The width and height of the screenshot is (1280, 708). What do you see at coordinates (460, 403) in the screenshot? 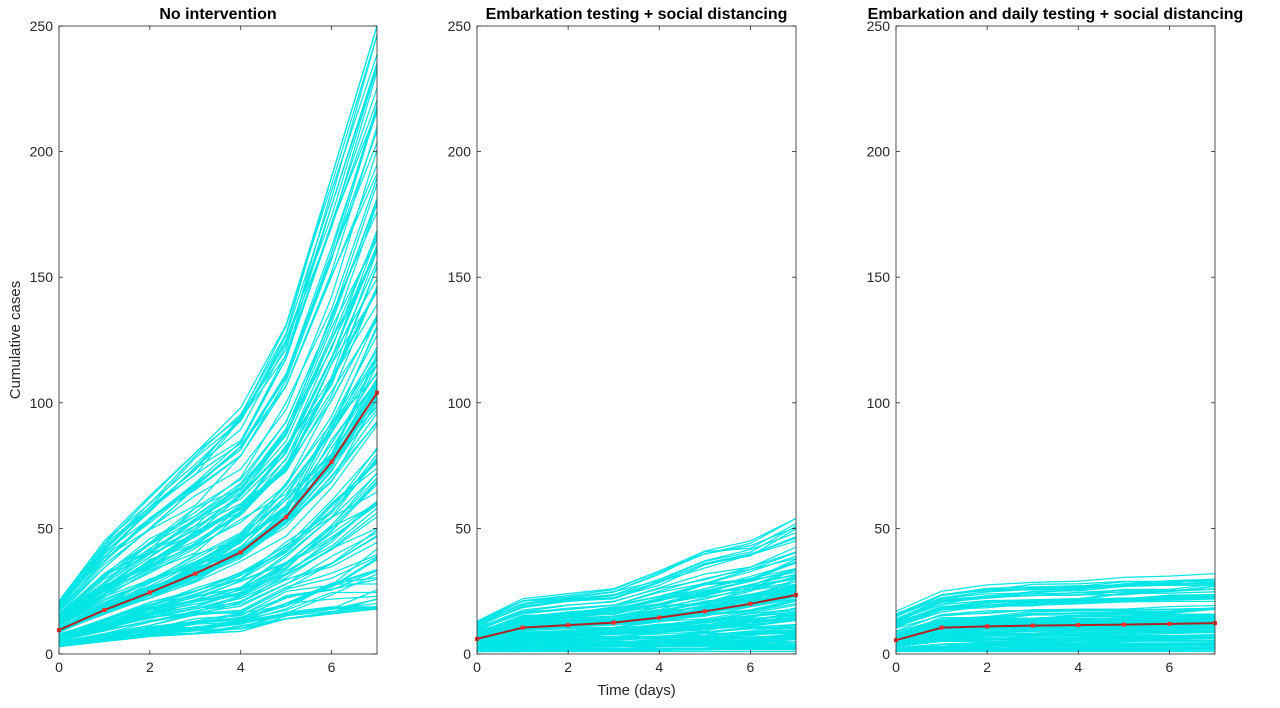
I see `y-tick-label: 100` at bounding box center [460, 403].